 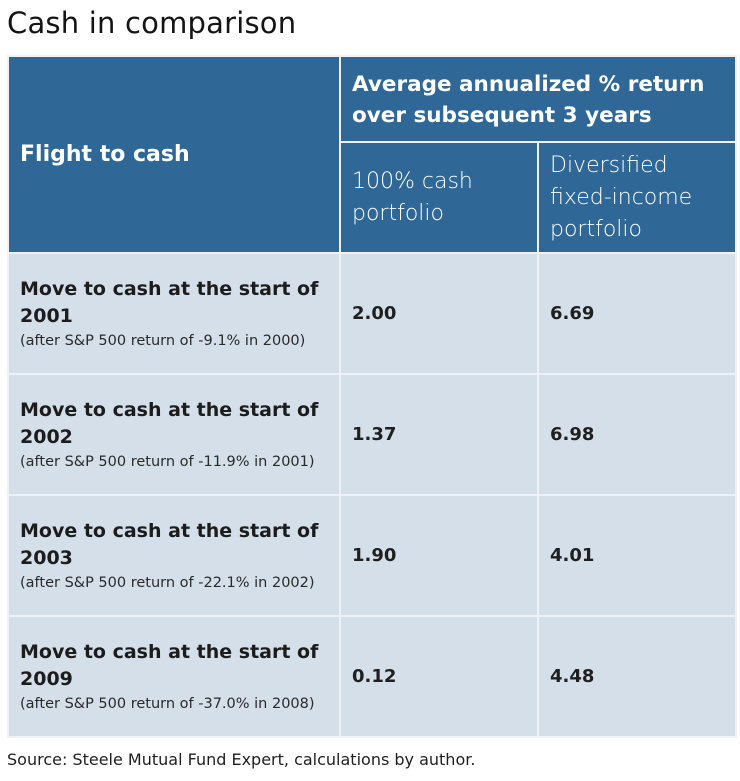 What do you see at coordinates (637, 197) in the screenshot?
I see `header-fixed-income-portfolio: Diversified fixed-income portfolio` at bounding box center [637, 197].